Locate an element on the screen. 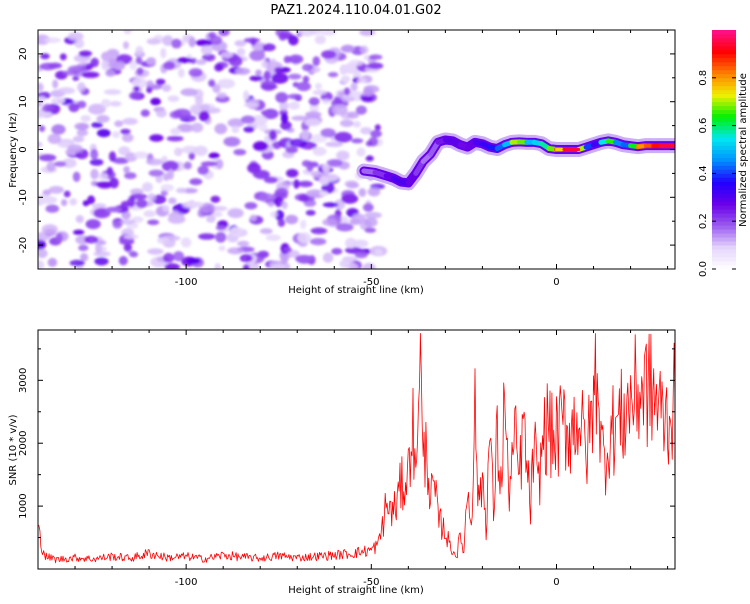  colorbar-tick-label: 0.8 is located at coordinates (703, 78).